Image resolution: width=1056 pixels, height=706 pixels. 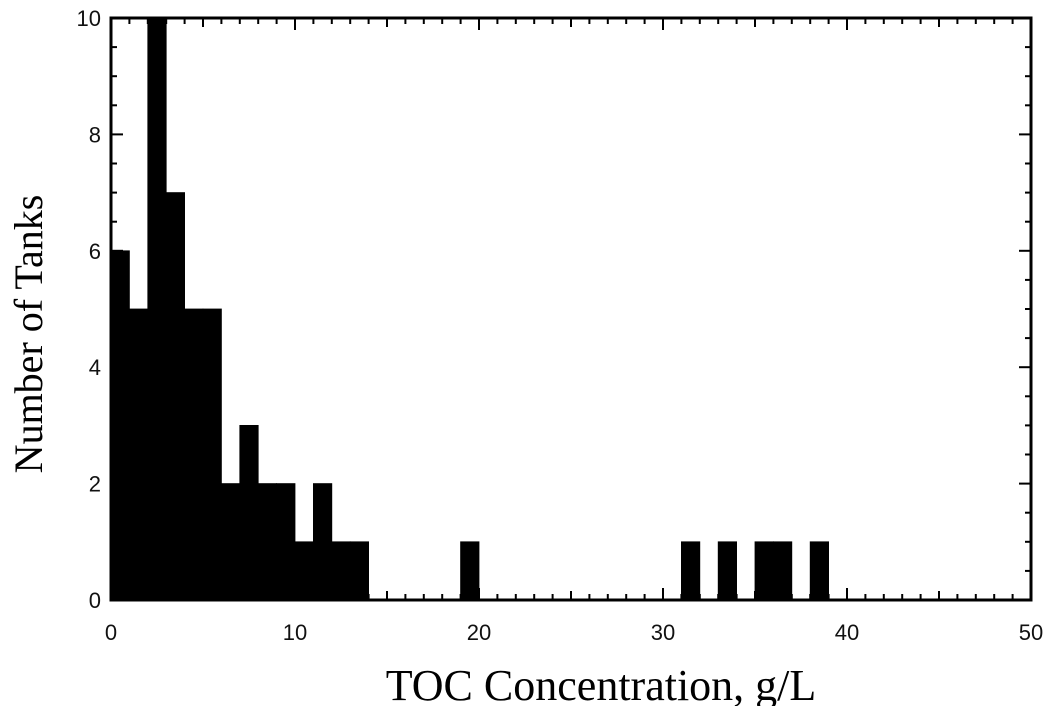 I want to click on y-tick-label: 8, so click(x=95, y=134).